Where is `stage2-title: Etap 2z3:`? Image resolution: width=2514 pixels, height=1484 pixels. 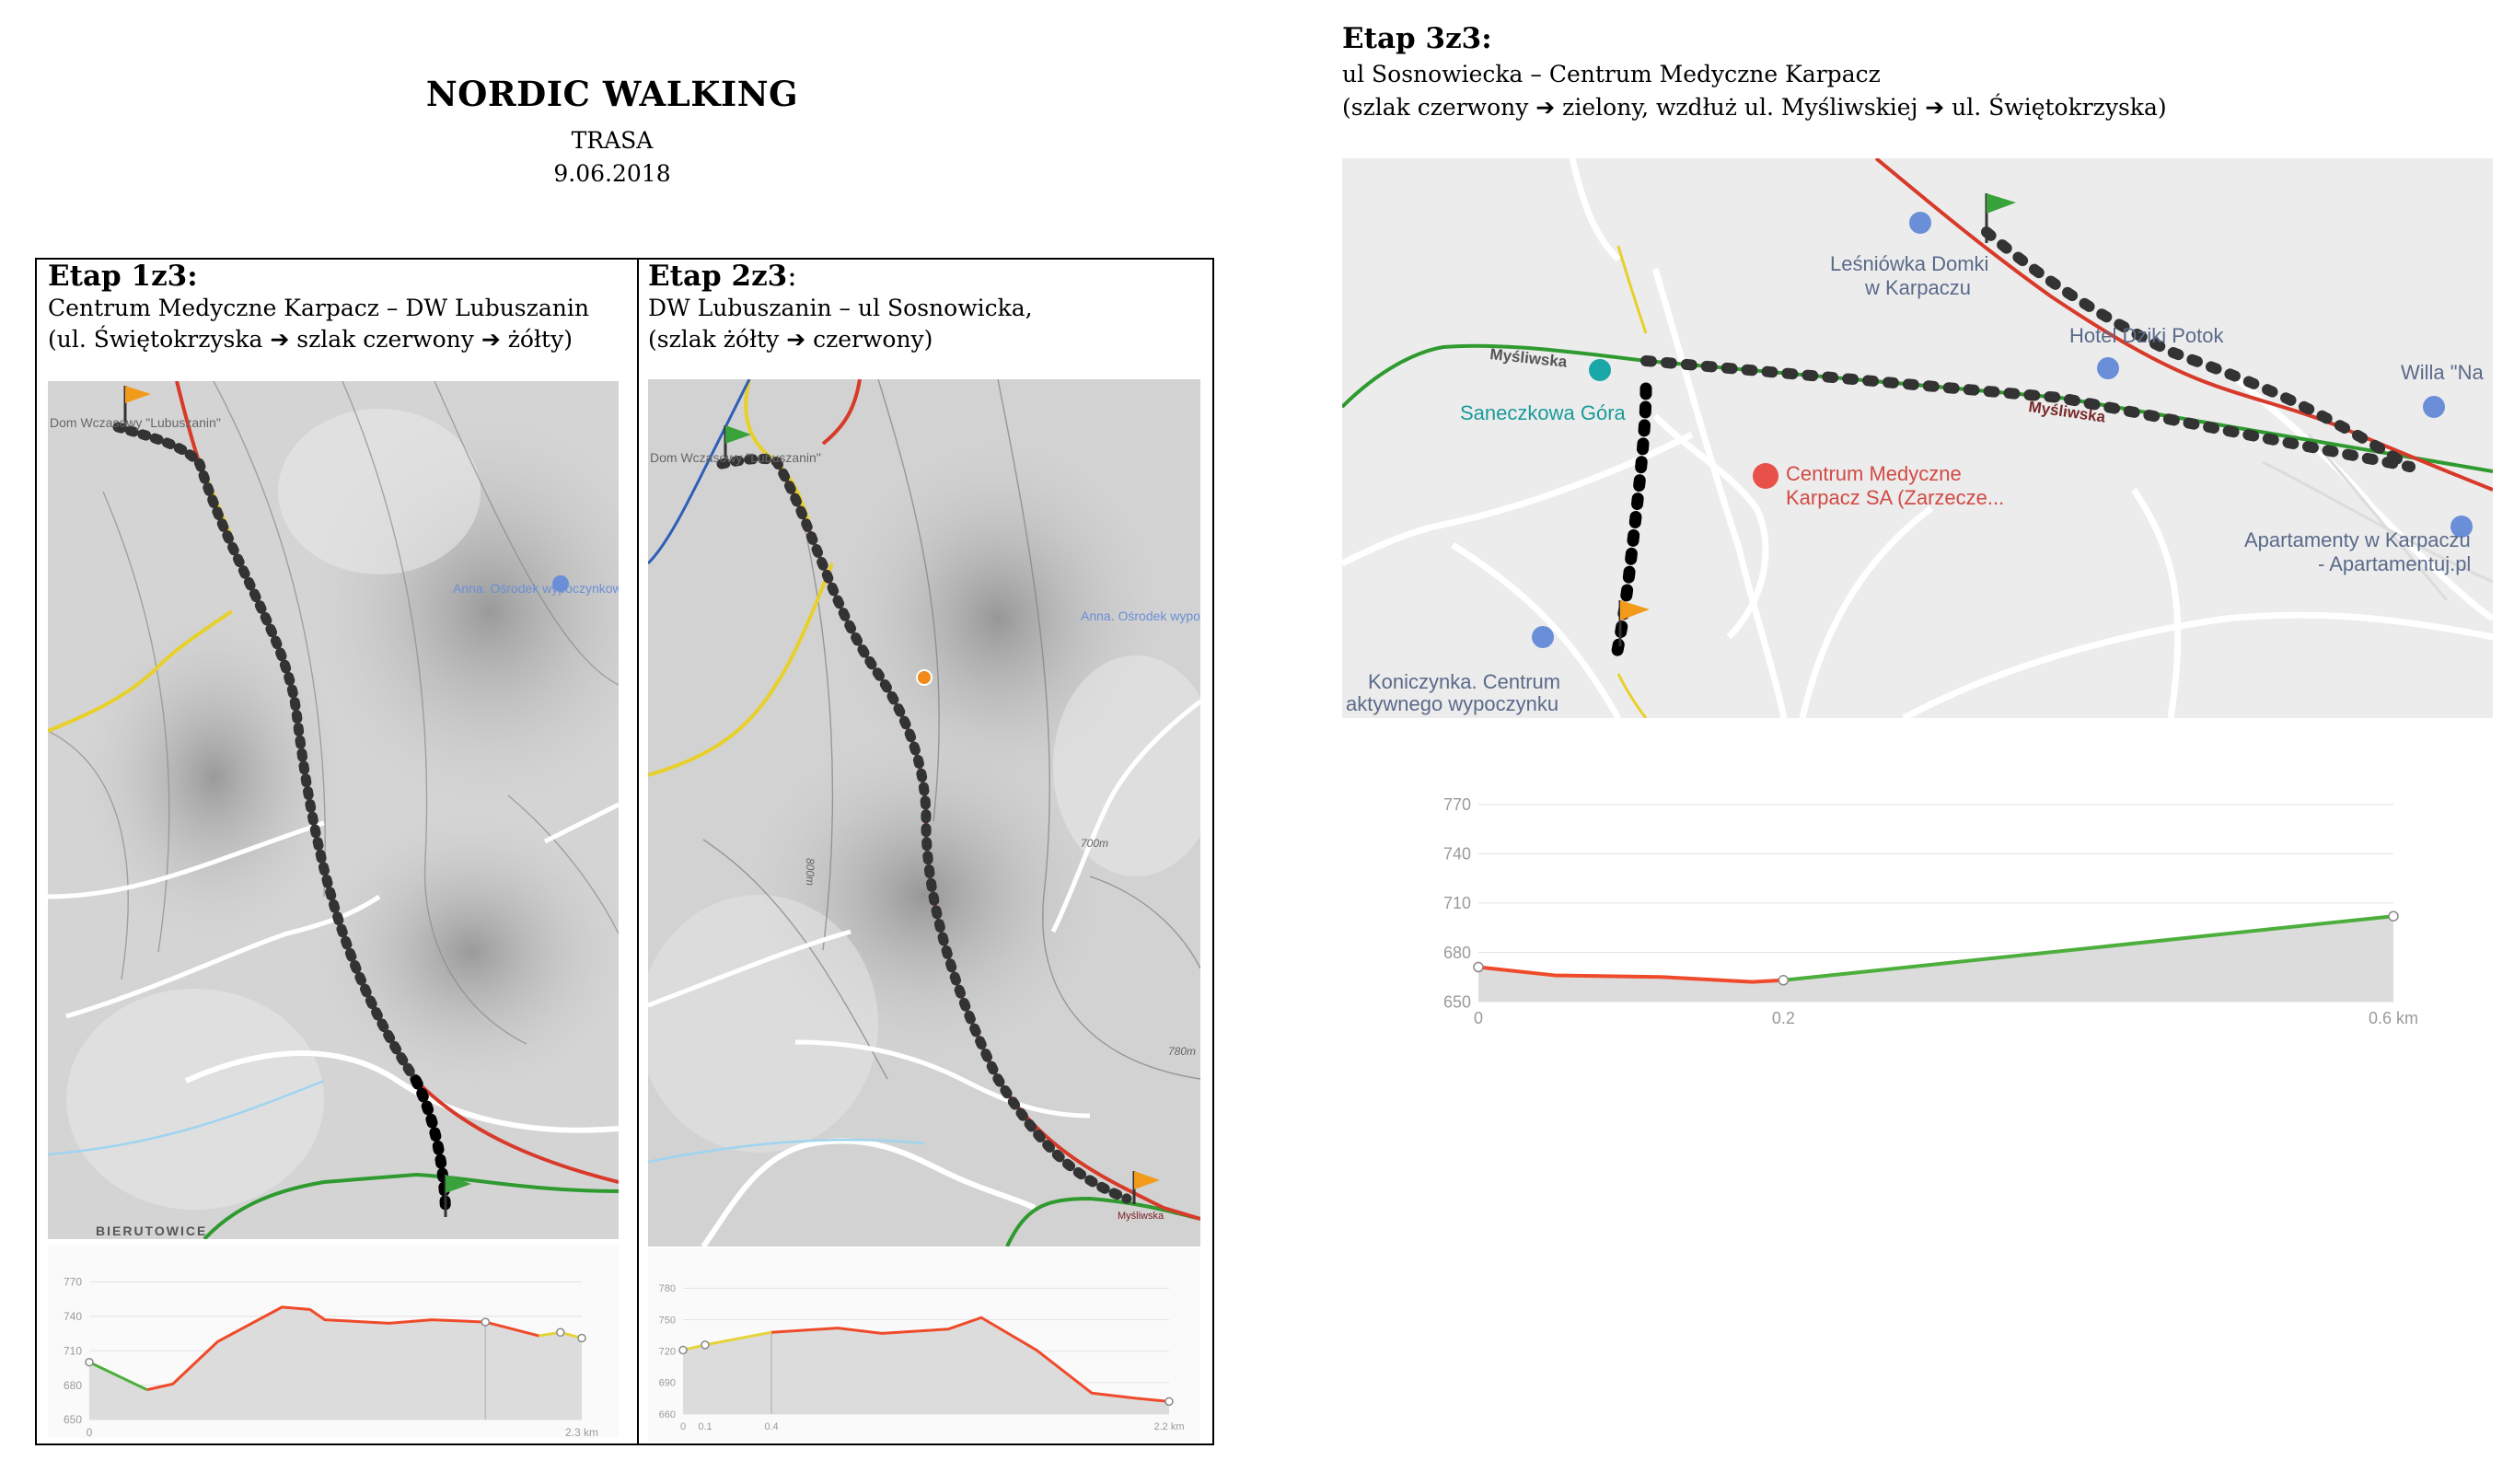
stage2-title: Etap 2z3: is located at coordinates (722, 276).